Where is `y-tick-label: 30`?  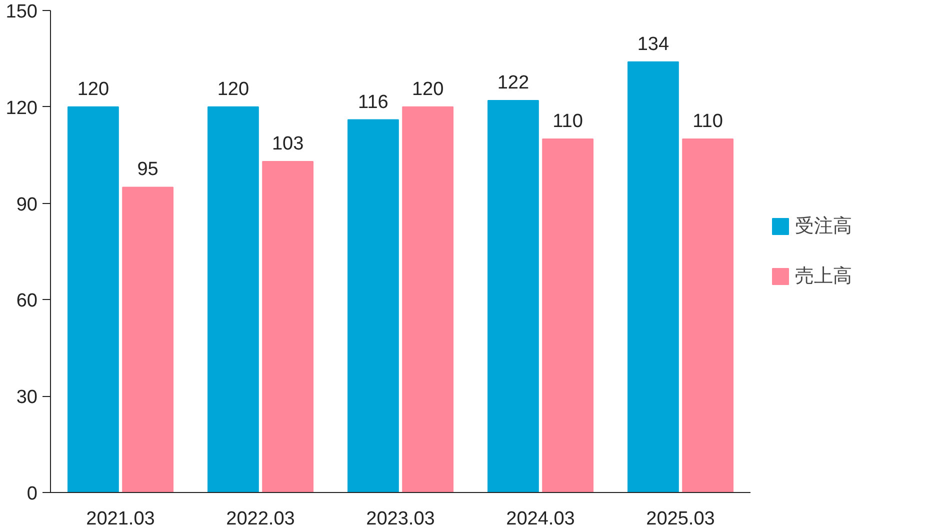
y-tick-label: 30 is located at coordinates (27, 397).